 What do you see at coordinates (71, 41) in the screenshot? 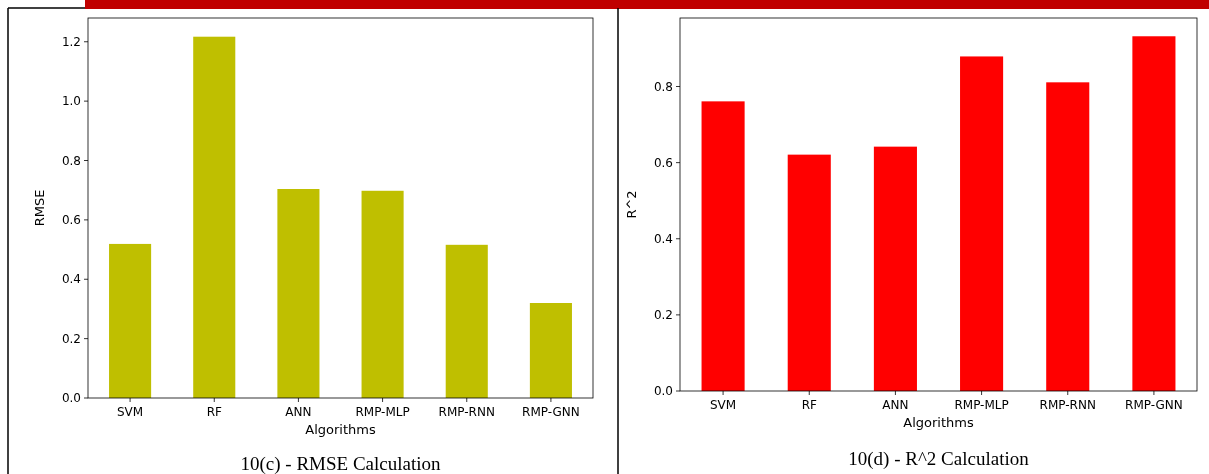
I see `y-tick-label: 1.2` at bounding box center [71, 41].